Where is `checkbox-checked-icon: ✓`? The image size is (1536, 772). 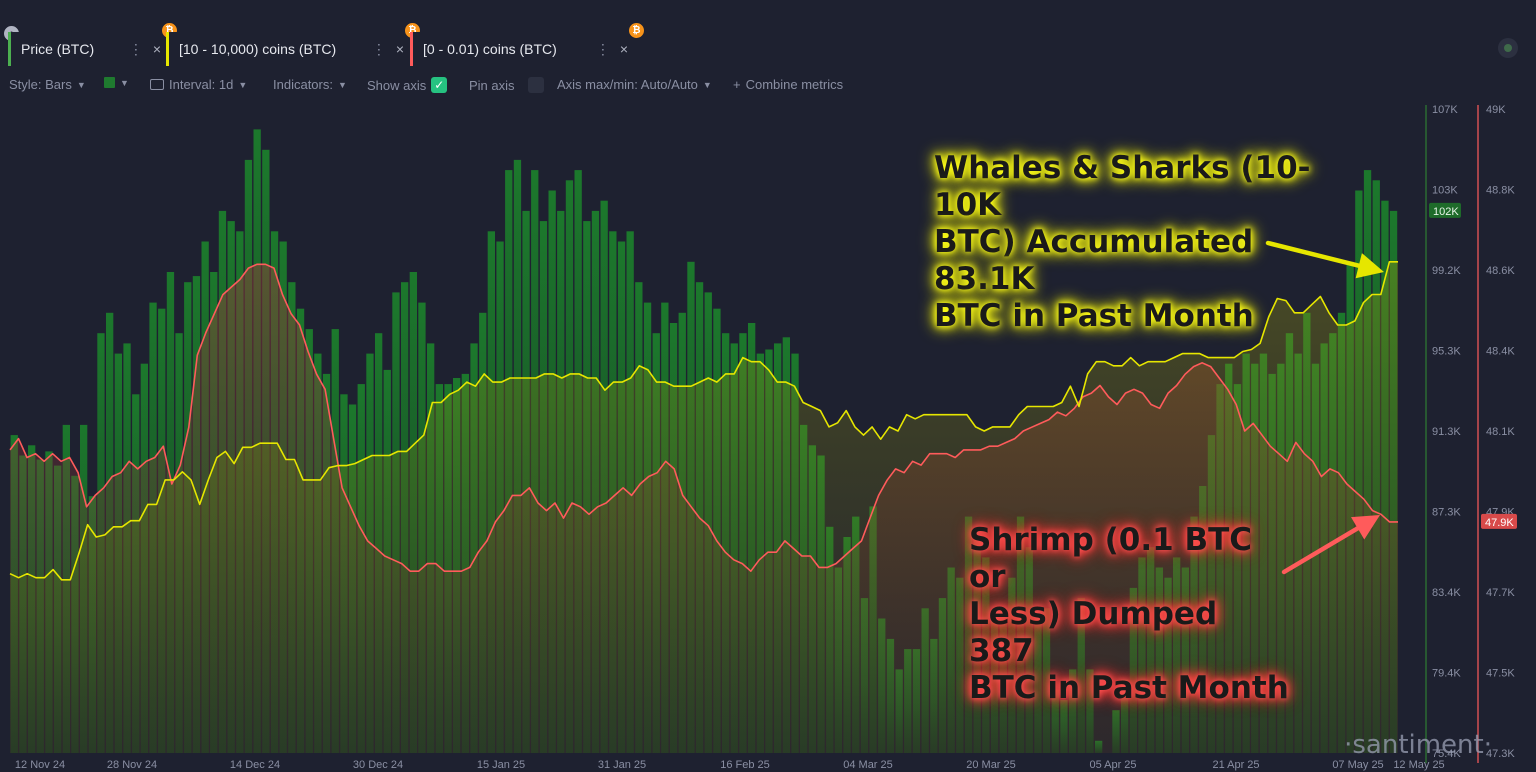 checkbox-checked-icon: ✓ is located at coordinates (439, 85).